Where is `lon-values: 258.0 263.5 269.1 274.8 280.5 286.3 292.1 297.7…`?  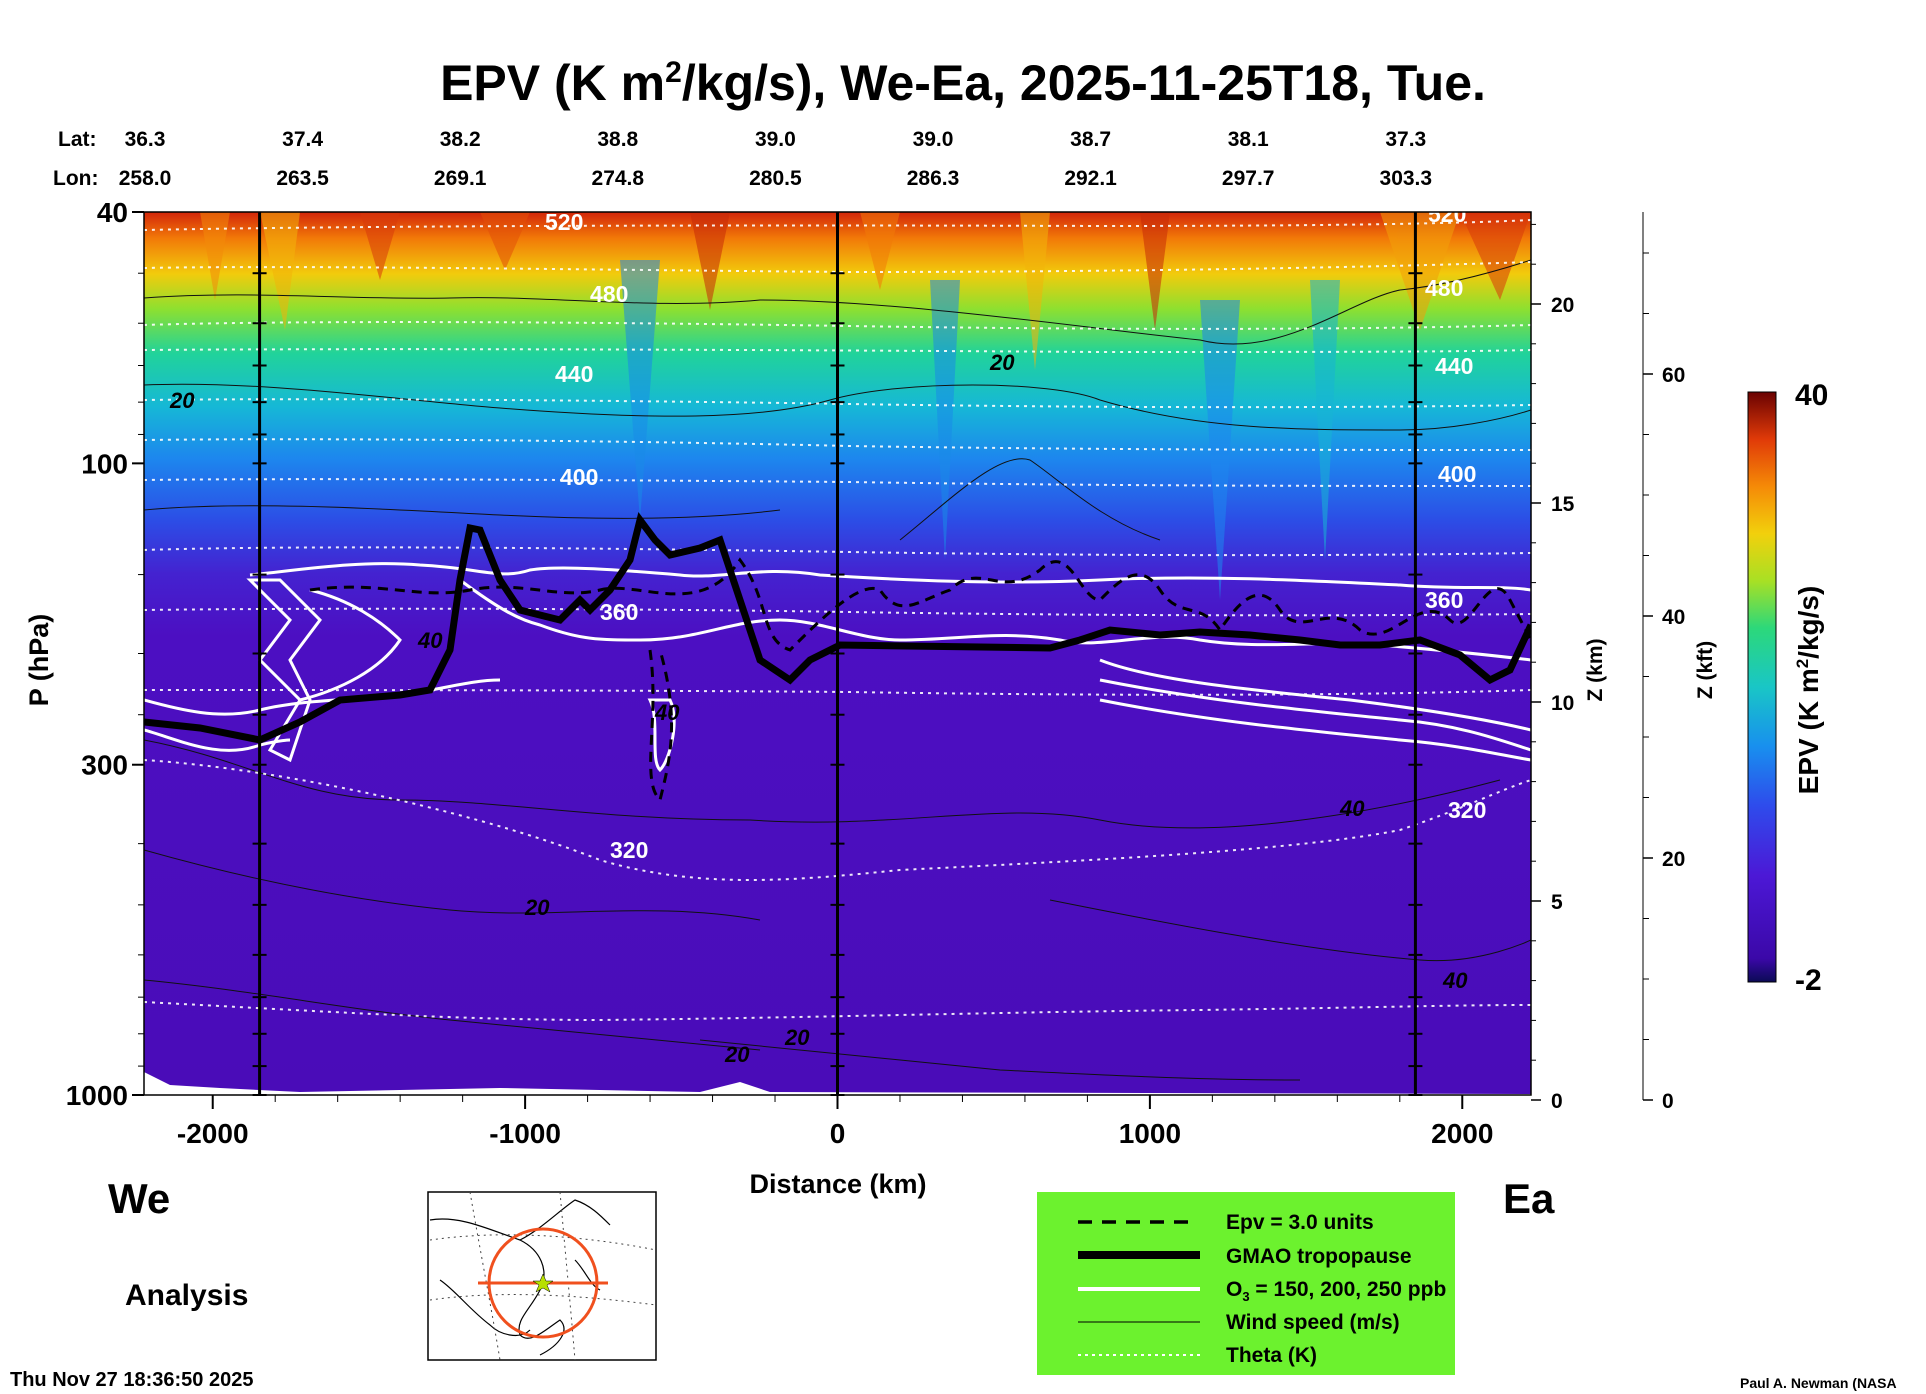
lon-values: 258.0 263.5 269.1 274.8 280.5 286.3 292.1 297.7… is located at coordinates (775, 178).